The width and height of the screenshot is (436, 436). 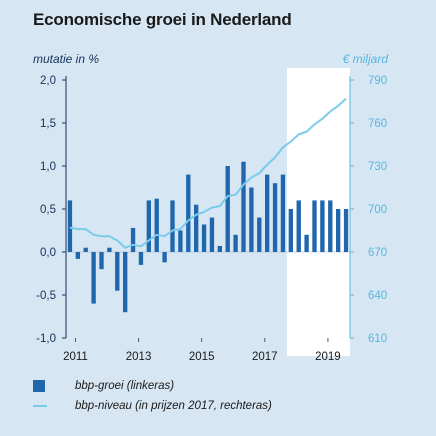 What do you see at coordinates (46, 296) in the screenshot?
I see `left-tick-label: -0,5` at bounding box center [46, 296].